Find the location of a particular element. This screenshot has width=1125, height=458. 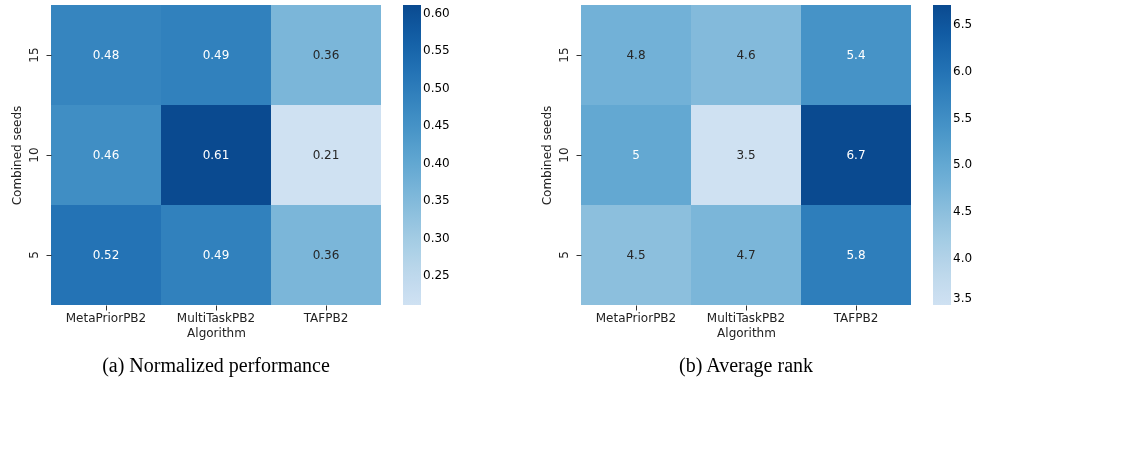

data-label: 5 is located at coordinates (636, 155).